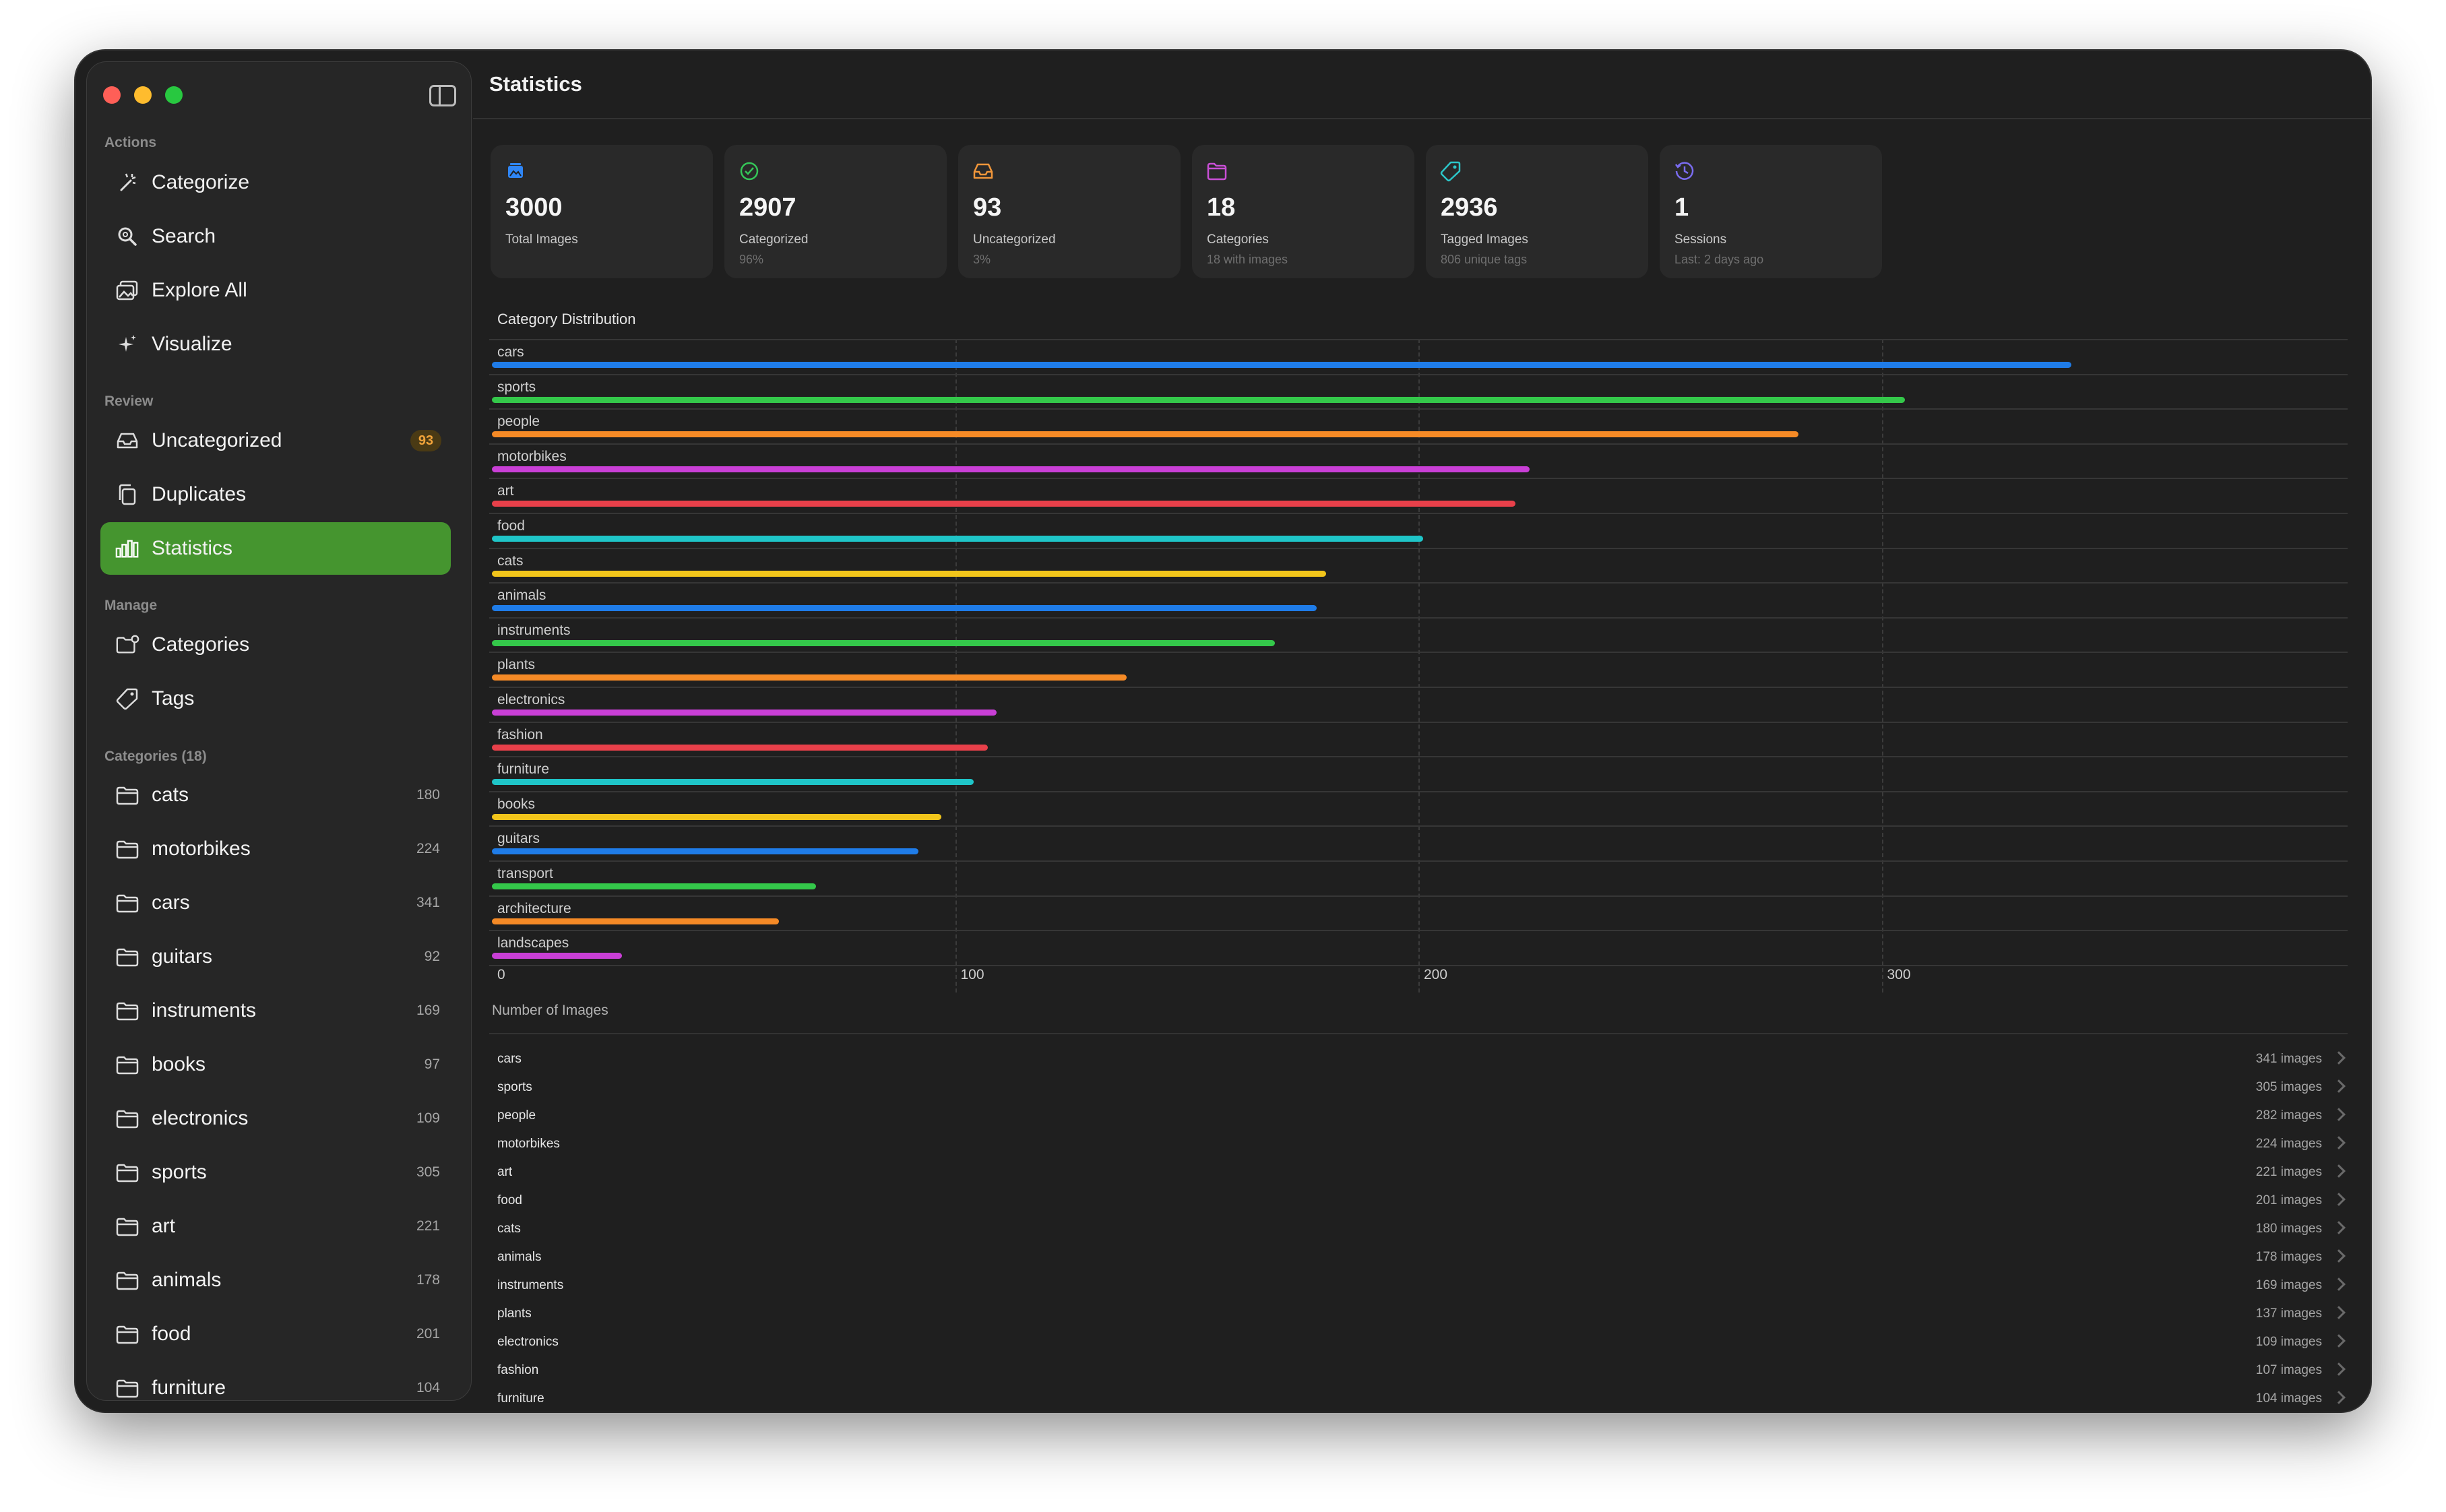  Describe the element at coordinates (275, 236) in the screenshot. I see `sidebar-item-search: Search` at that location.